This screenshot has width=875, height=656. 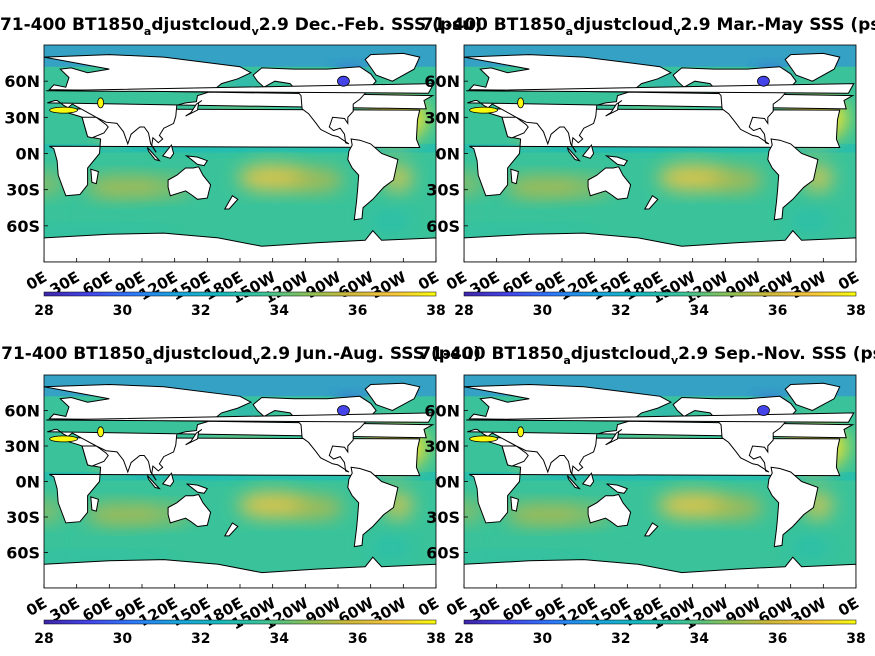 I want to click on colorbar, so click(x=240, y=622).